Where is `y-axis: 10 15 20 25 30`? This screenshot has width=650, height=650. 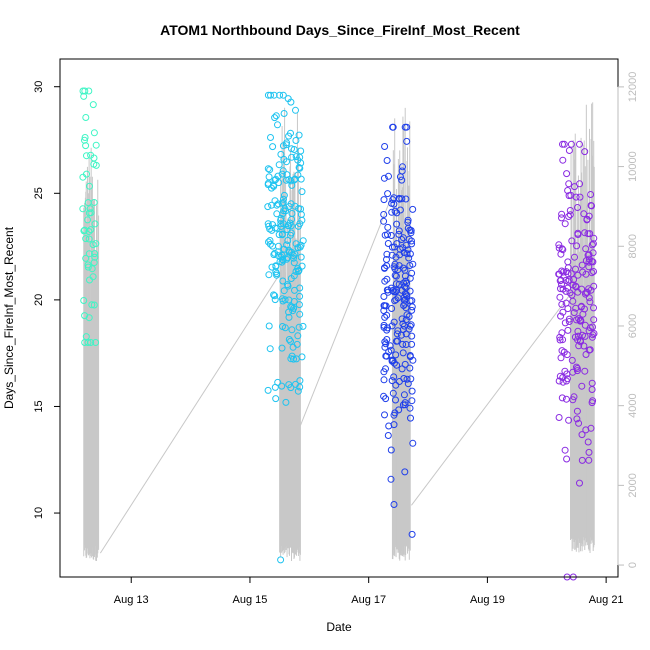 y-axis: 10 15 20 25 30 is located at coordinates (47, 300).